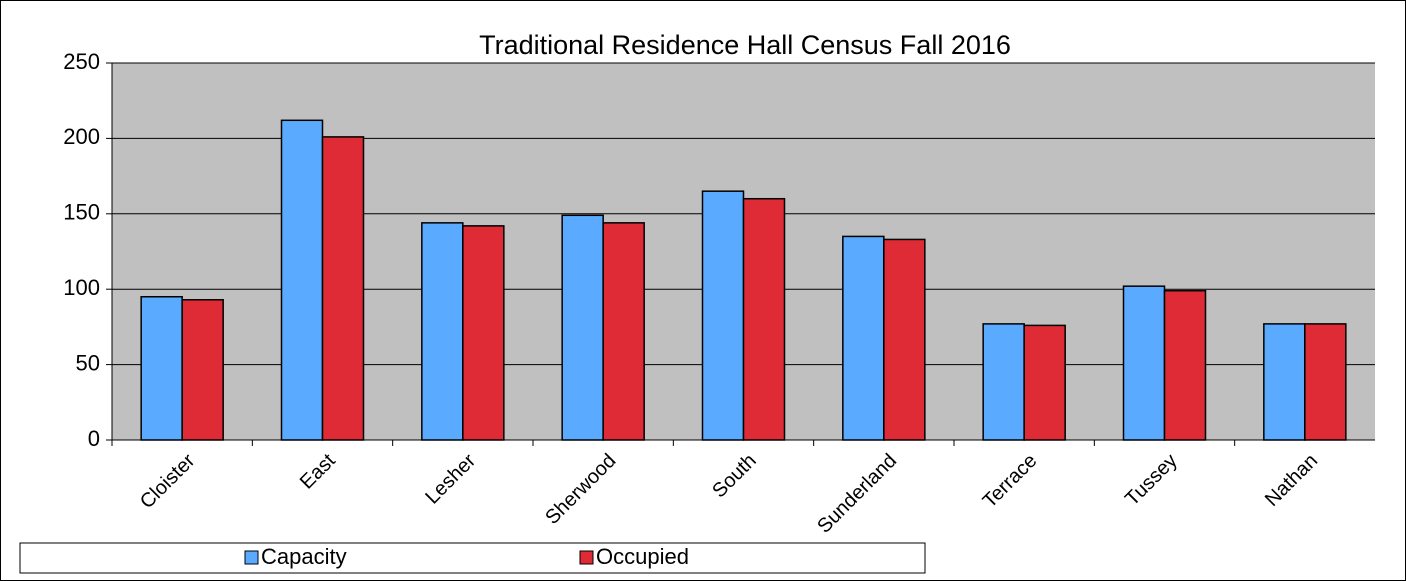 Image resolution: width=1406 pixels, height=581 pixels. Describe the element at coordinates (81, 212) in the screenshot. I see `y-tick-label: 150` at that location.